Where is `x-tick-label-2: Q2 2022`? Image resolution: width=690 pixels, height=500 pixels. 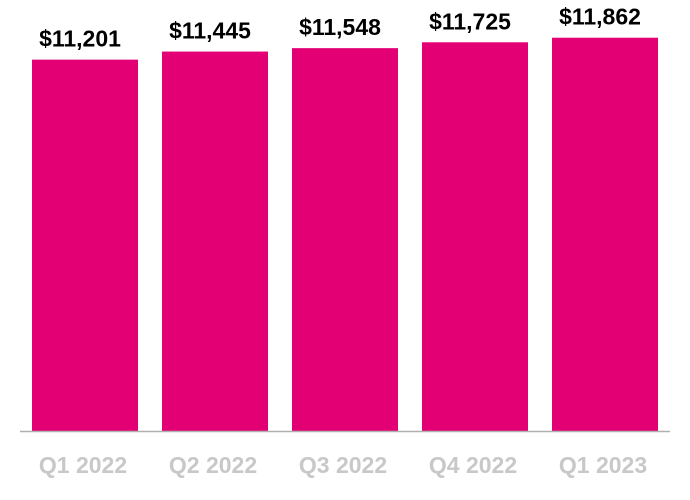
x-tick-label-2: Q2 2022 is located at coordinates (213, 465).